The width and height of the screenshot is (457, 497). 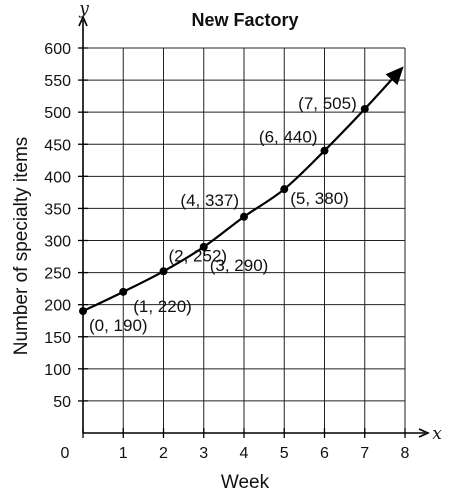 What do you see at coordinates (57, 306) in the screenshot?
I see `y-tick-label: 200` at bounding box center [57, 306].